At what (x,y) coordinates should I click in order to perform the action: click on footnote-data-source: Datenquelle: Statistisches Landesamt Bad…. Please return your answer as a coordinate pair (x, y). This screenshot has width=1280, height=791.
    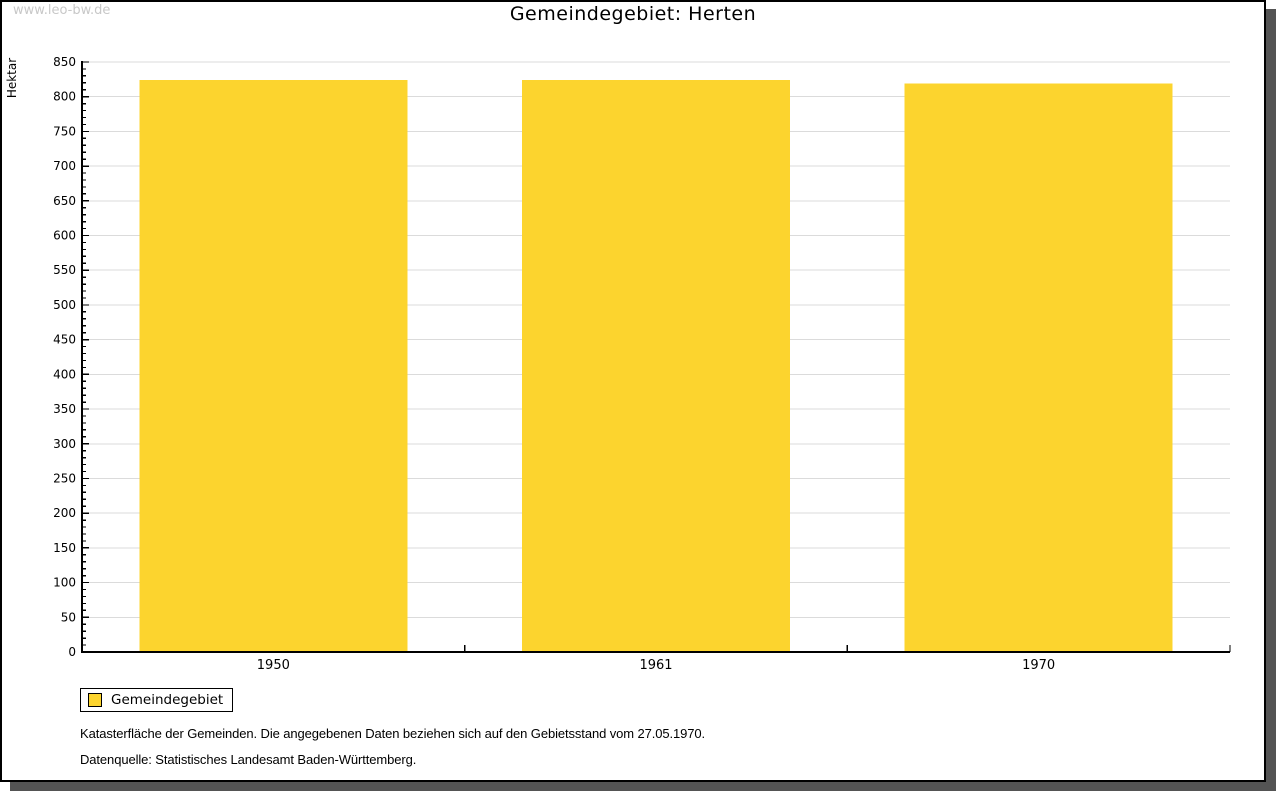
    Looking at the image, I should click on (248, 759).